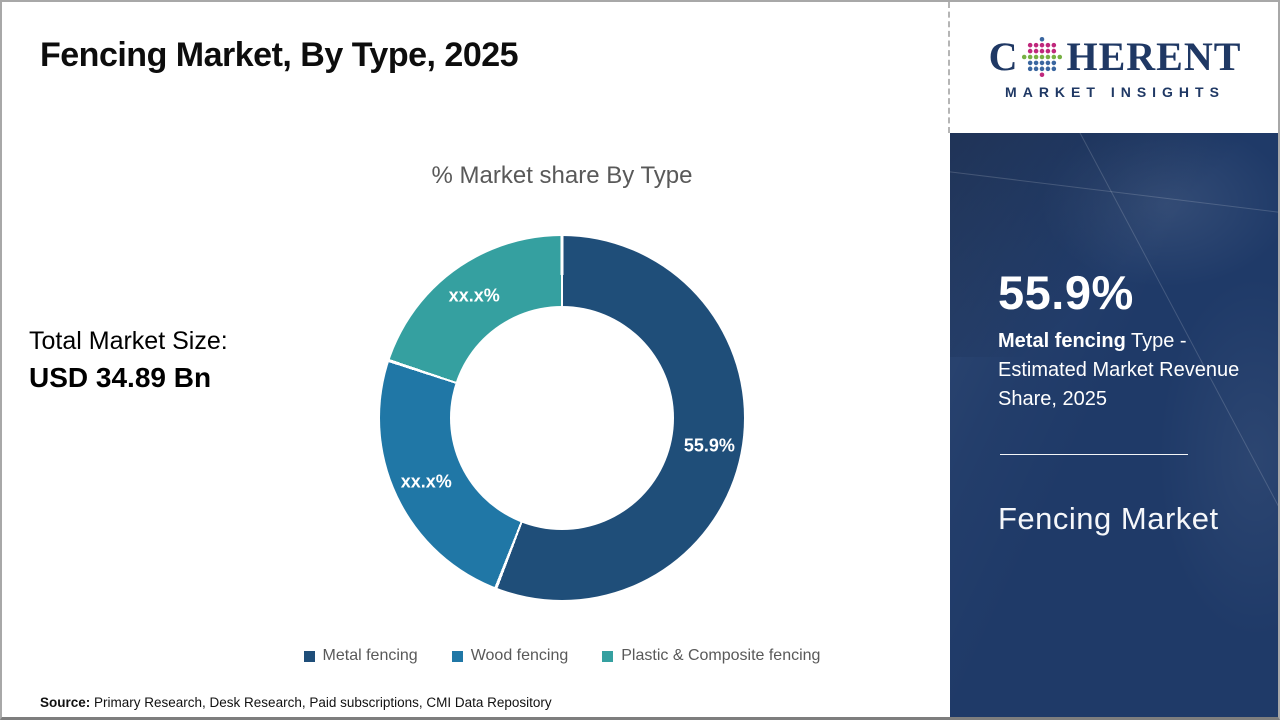 The width and height of the screenshot is (1280, 720). I want to click on logo-text-start: C, so click(1003, 56).